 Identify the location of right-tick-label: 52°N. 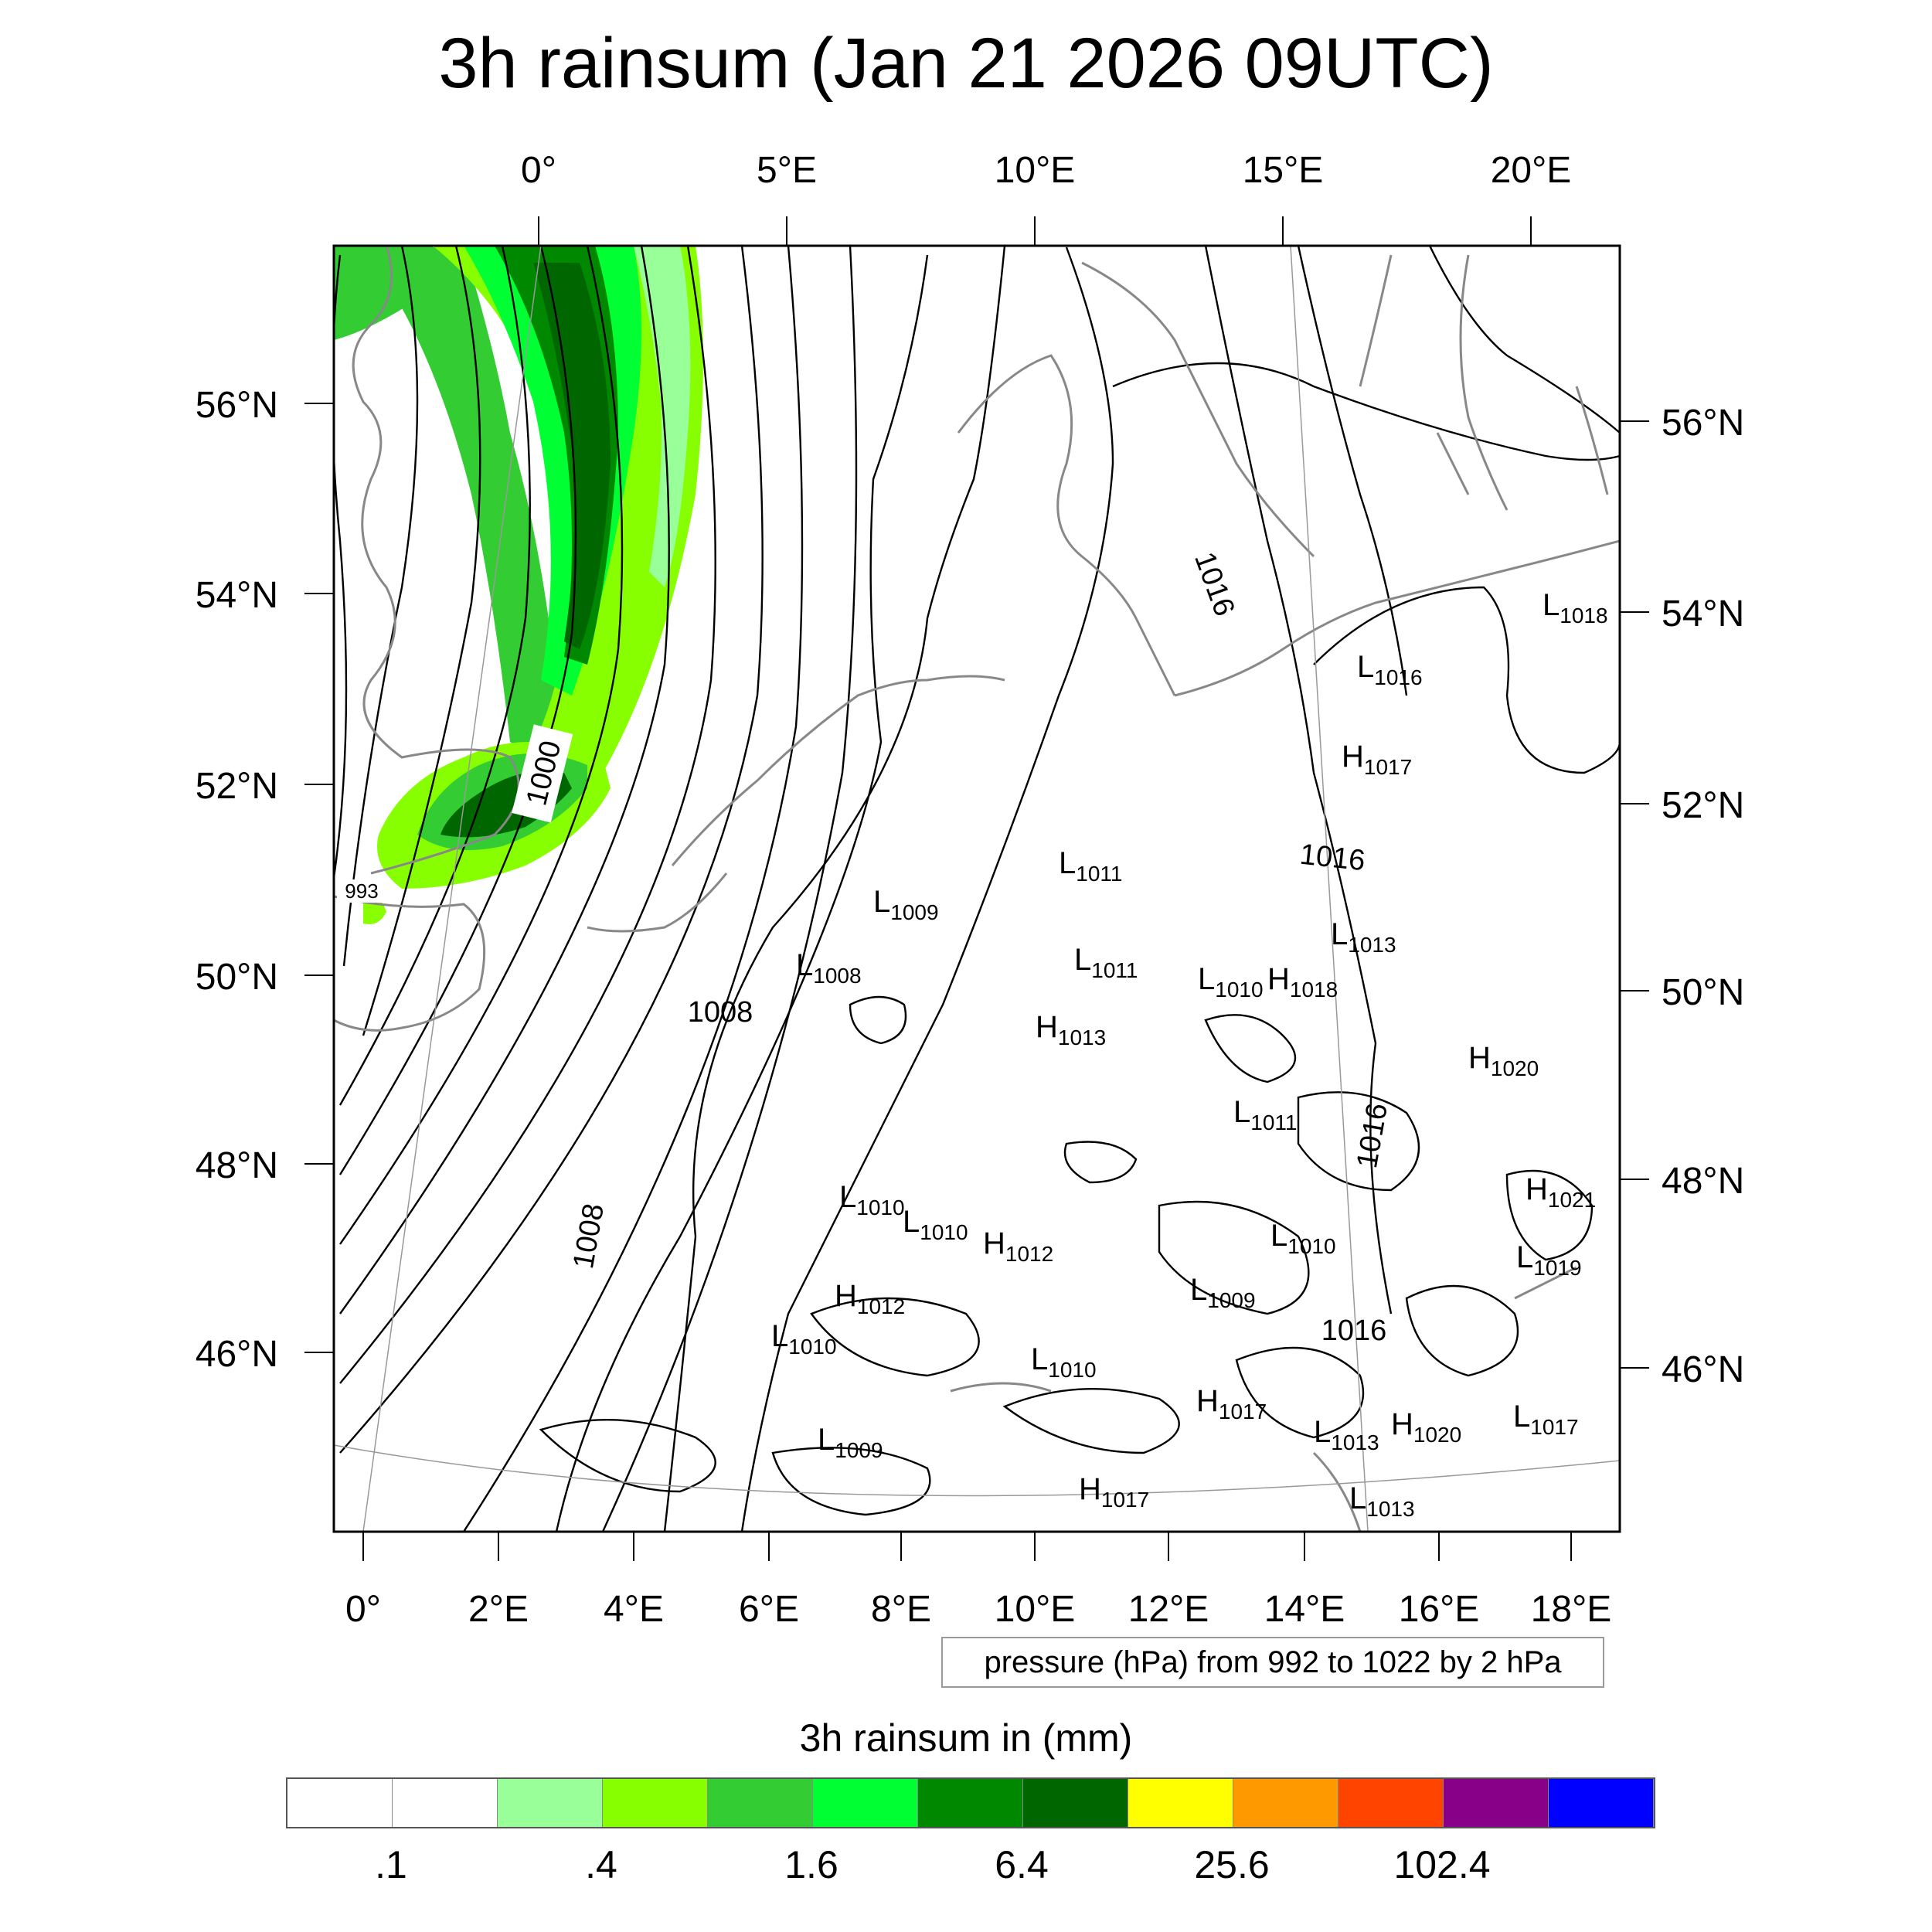
(1703, 806).